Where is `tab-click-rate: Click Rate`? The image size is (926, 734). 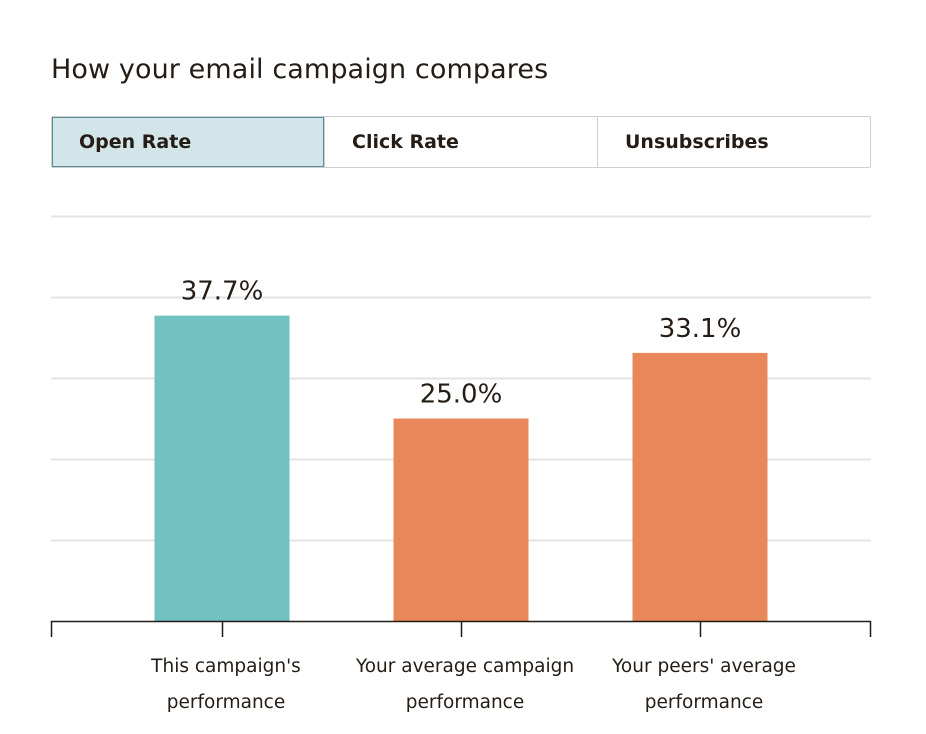 tab-click-rate: Click Rate is located at coordinates (460, 142).